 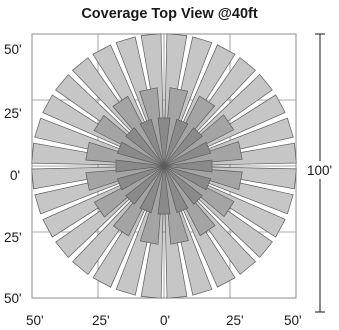 I want to click on dimension-label-bg, so click(x=321, y=170).